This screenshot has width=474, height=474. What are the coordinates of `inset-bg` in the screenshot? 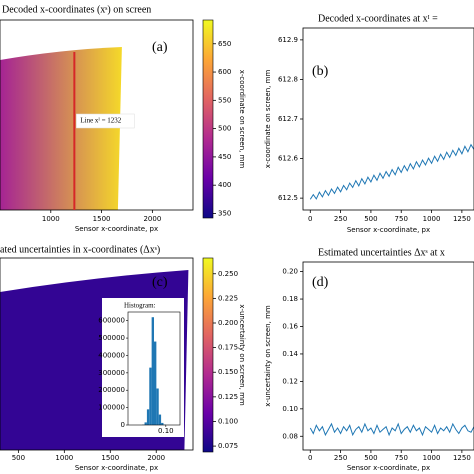 It's located at (143, 367).